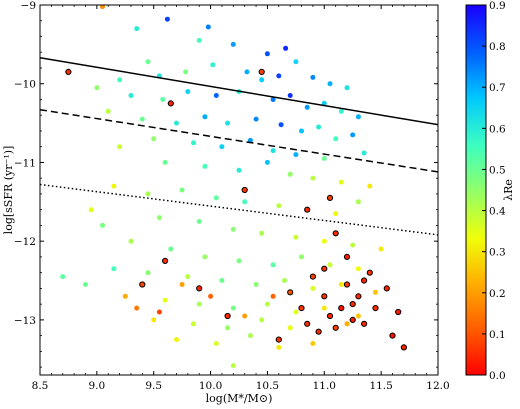 Image resolution: width=520 pixels, height=409 pixels. What do you see at coordinates (437, 386) in the screenshot?
I see `x-tick-label: 12.0` at bounding box center [437, 386].